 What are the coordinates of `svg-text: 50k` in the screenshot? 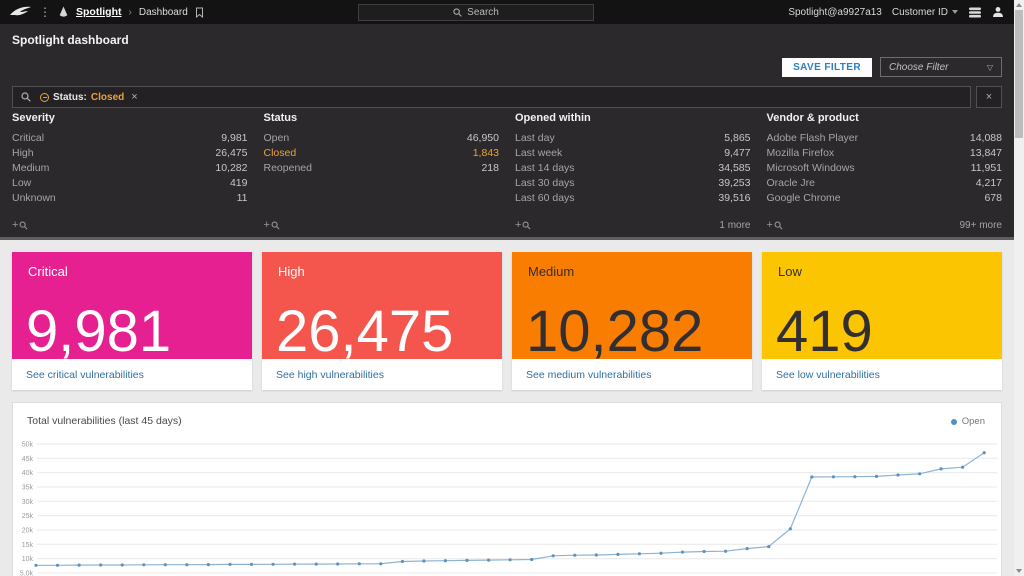 It's located at (28, 445).